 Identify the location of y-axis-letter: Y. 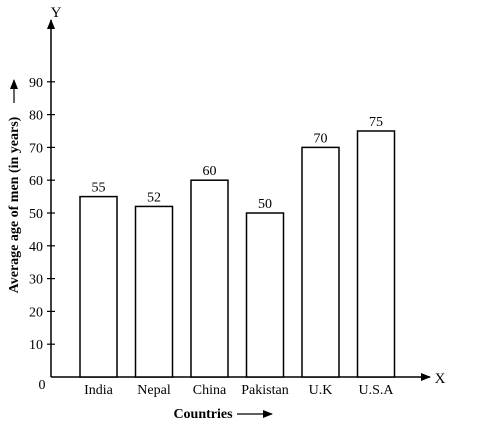
(56, 13).